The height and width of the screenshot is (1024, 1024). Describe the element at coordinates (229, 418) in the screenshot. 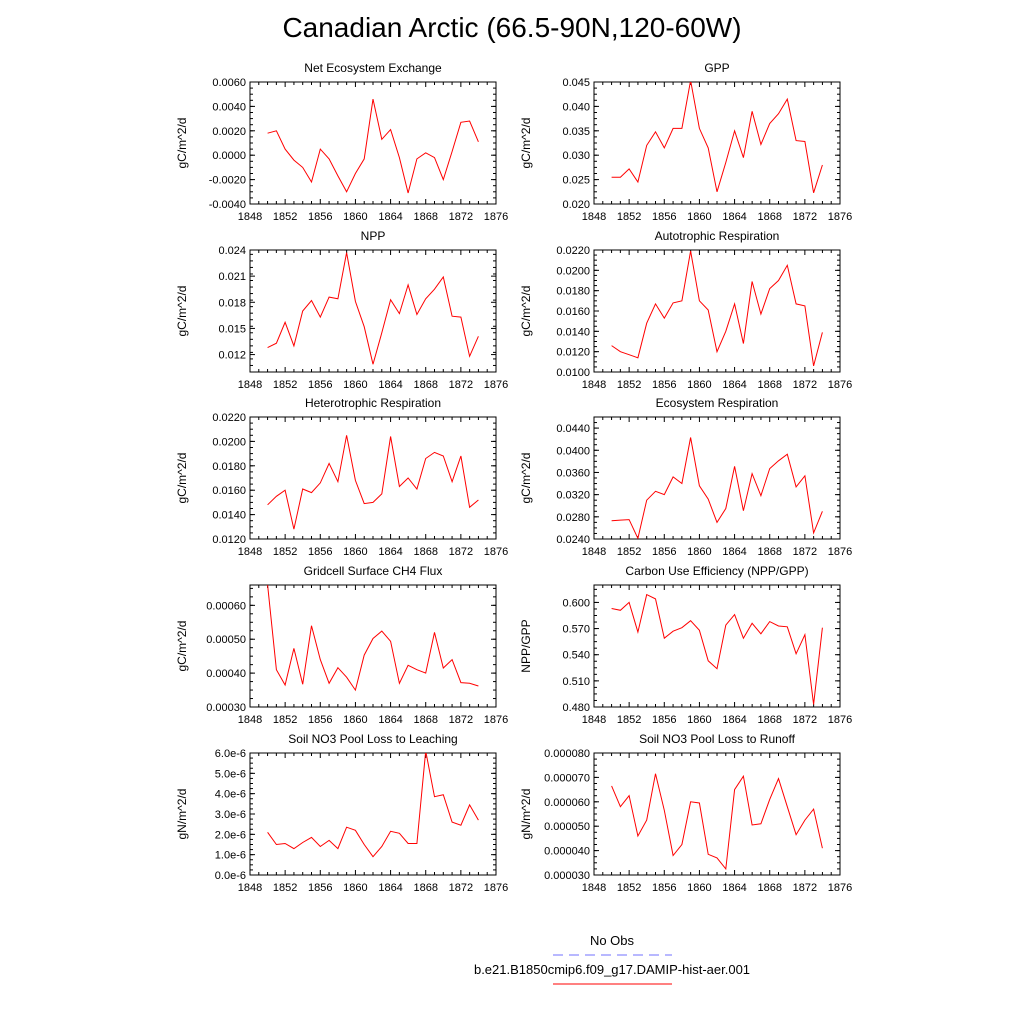

I see `y-tick-label: 0.0220` at that location.